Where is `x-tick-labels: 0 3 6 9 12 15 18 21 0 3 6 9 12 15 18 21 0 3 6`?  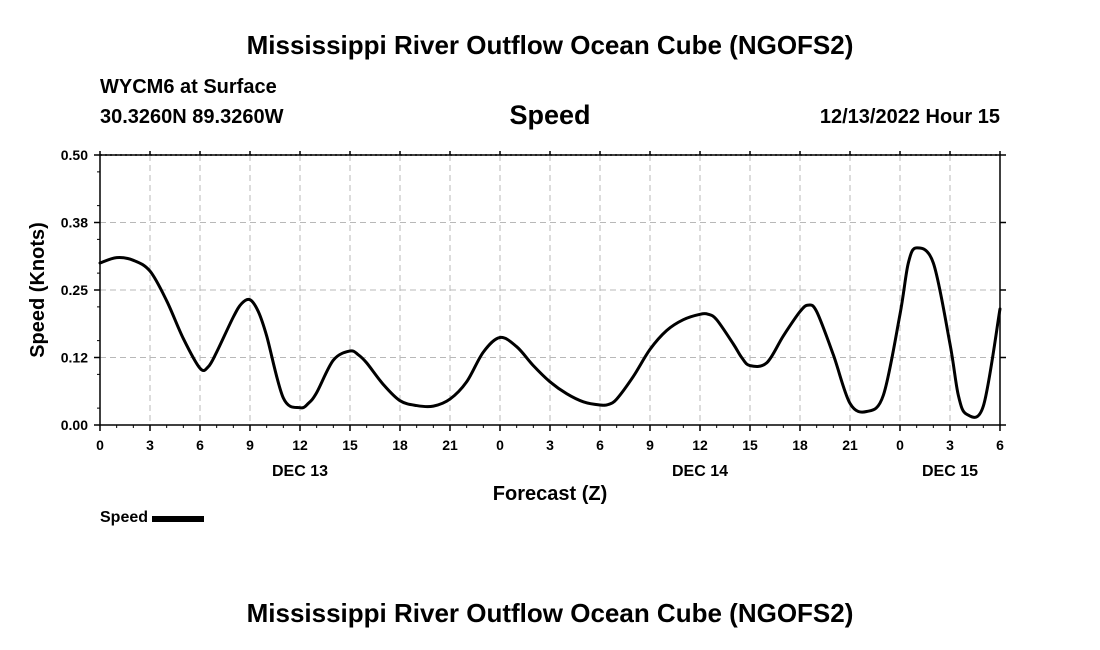
x-tick-labels: 0 3 6 9 12 15 18 21 0 3 6 9 12 15 18 21 0 3 6 is located at coordinates (550, 445).